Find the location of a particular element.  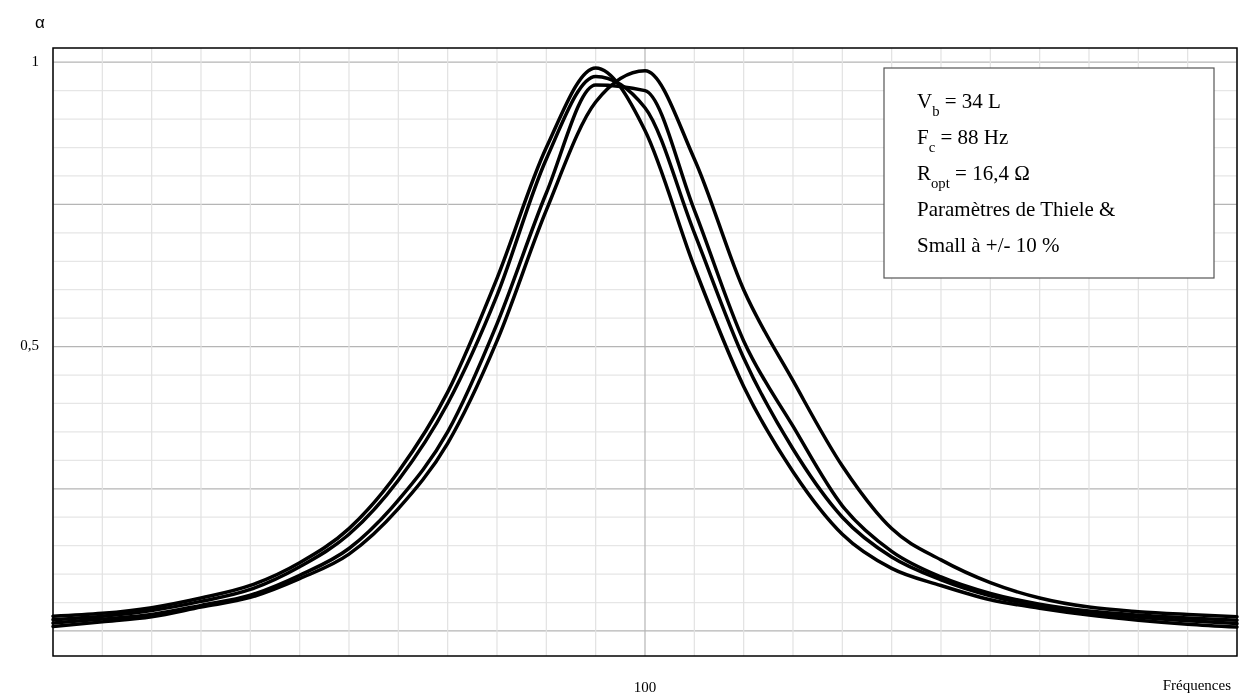

y-tick-label: 1 is located at coordinates (35, 60).